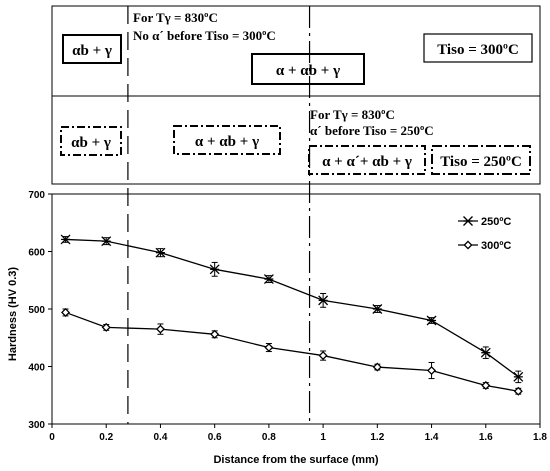  Describe the element at coordinates (432, 437) in the screenshot. I see `x-tick-label: 1.4` at that location.